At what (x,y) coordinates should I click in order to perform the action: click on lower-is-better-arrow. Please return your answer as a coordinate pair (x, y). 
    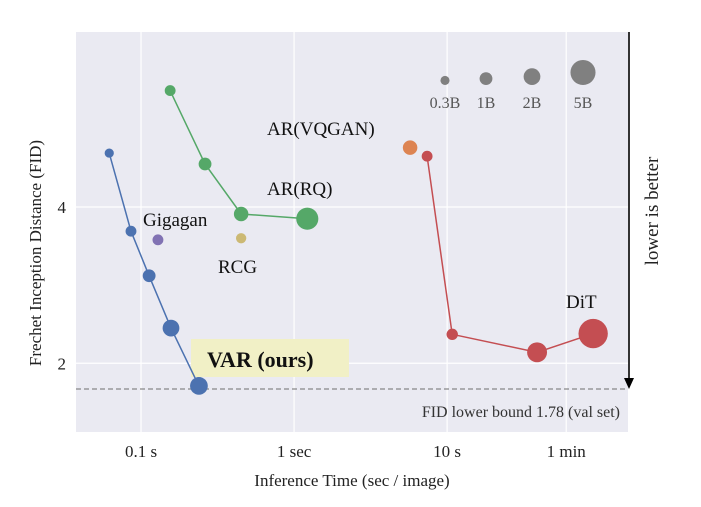
    Looking at the image, I should click on (629, 210).